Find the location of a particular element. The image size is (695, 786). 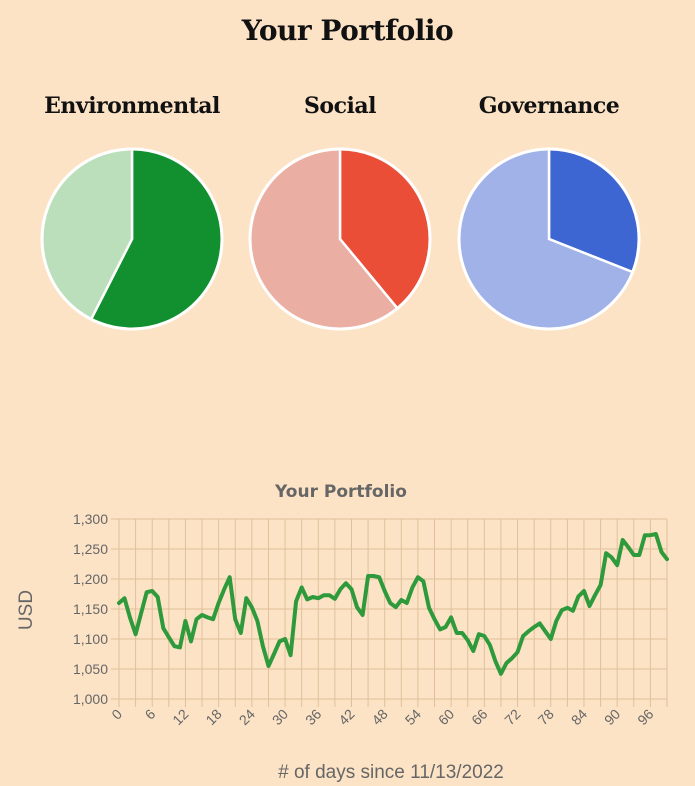

y-axis-label: USD is located at coordinates (26, 610).